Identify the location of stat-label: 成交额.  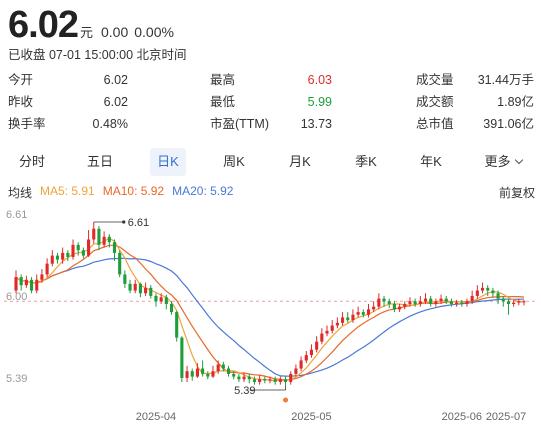
(435, 102).